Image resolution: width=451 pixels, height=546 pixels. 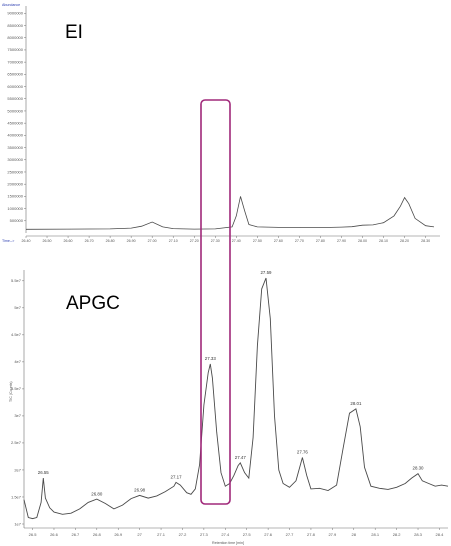 What do you see at coordinates (354, 534) in the screenshot?
I see `apgc-x-tick-label: 28` at bounding box center [354, 534].